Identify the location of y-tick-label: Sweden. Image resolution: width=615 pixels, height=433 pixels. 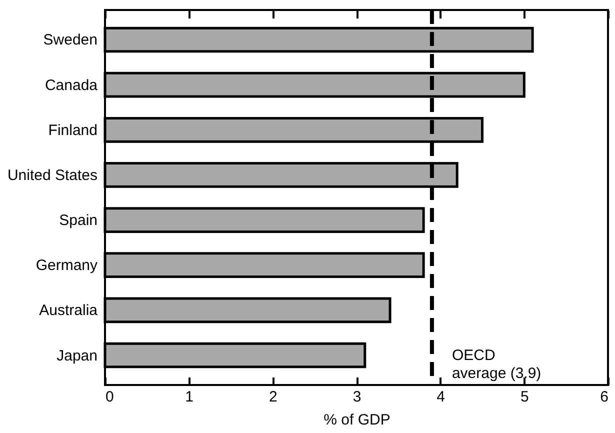
(70, 40).